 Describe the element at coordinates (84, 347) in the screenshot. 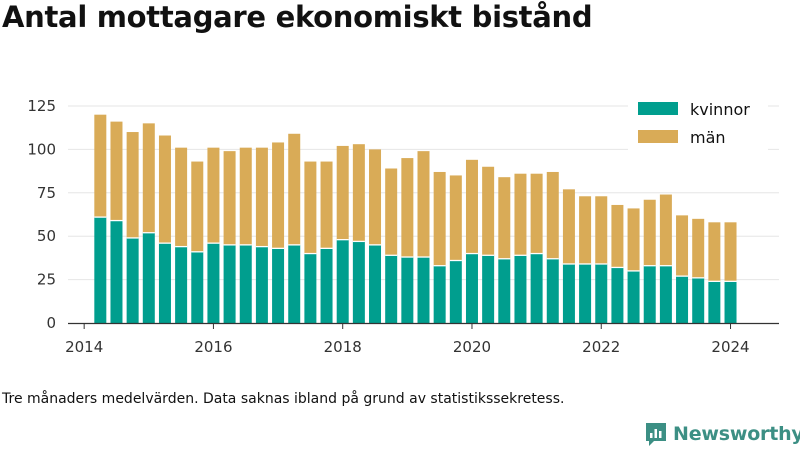

I see `x-tick-label: 2014` at that location.